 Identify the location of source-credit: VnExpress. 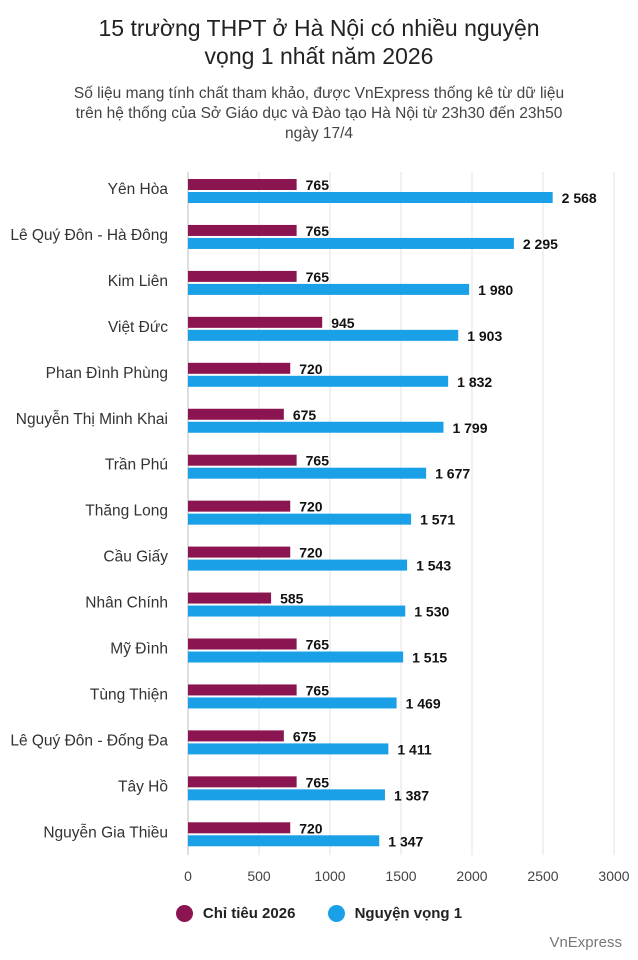
(585, 942).